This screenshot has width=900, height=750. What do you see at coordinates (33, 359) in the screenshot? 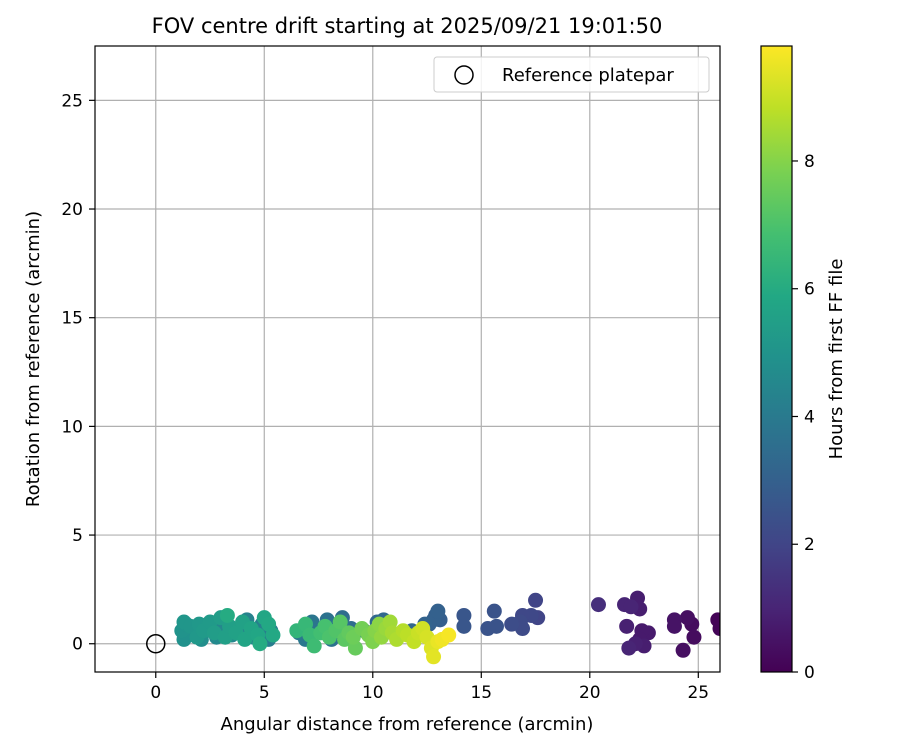
I see `y-axis-label: Rotation from reference (arcmin)` at bounding box center [33, 359].